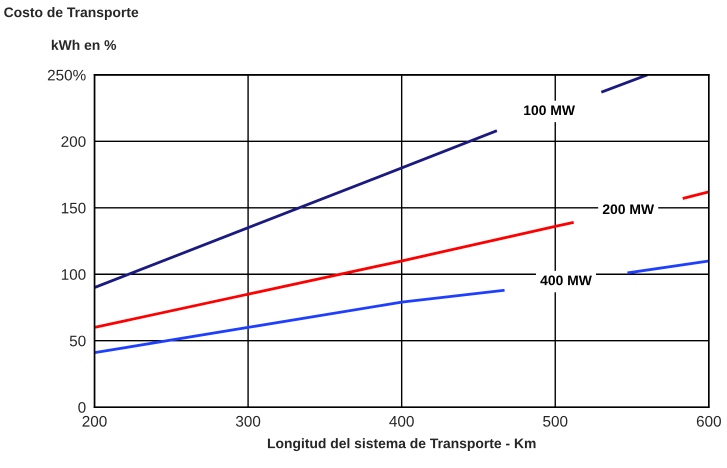  Describe the element at coordinates (82, 407) in the screenshot. I see `y-tick-label: 0` at that location.